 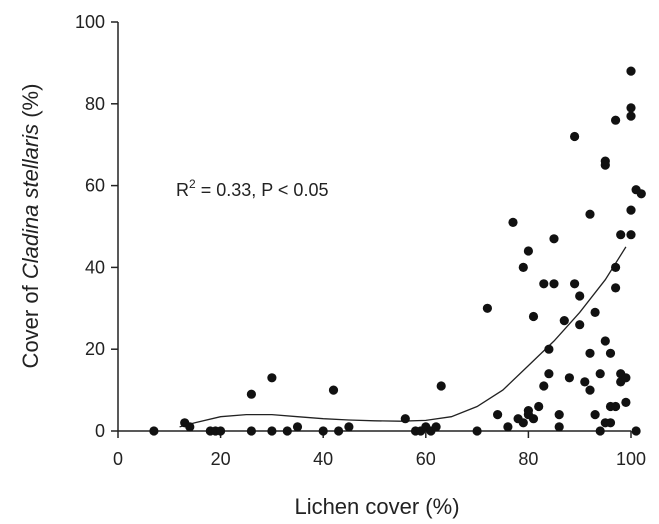 What do you see at coordinates (426, 459) in the screenshot?
I see `x-tick-label: 60` at bounding box center [426, 459].